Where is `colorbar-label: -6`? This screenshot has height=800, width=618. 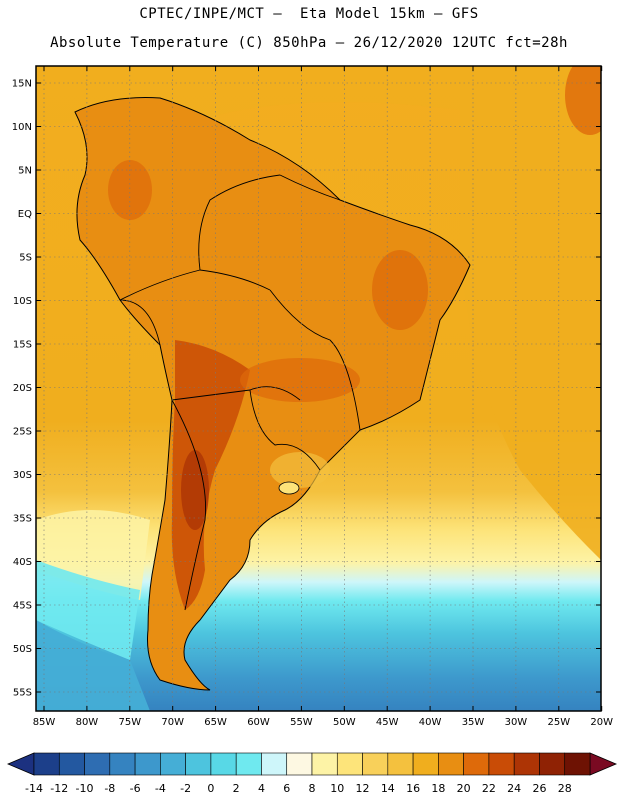
colorbar-label: -6 is located at coordinates (135, 788).